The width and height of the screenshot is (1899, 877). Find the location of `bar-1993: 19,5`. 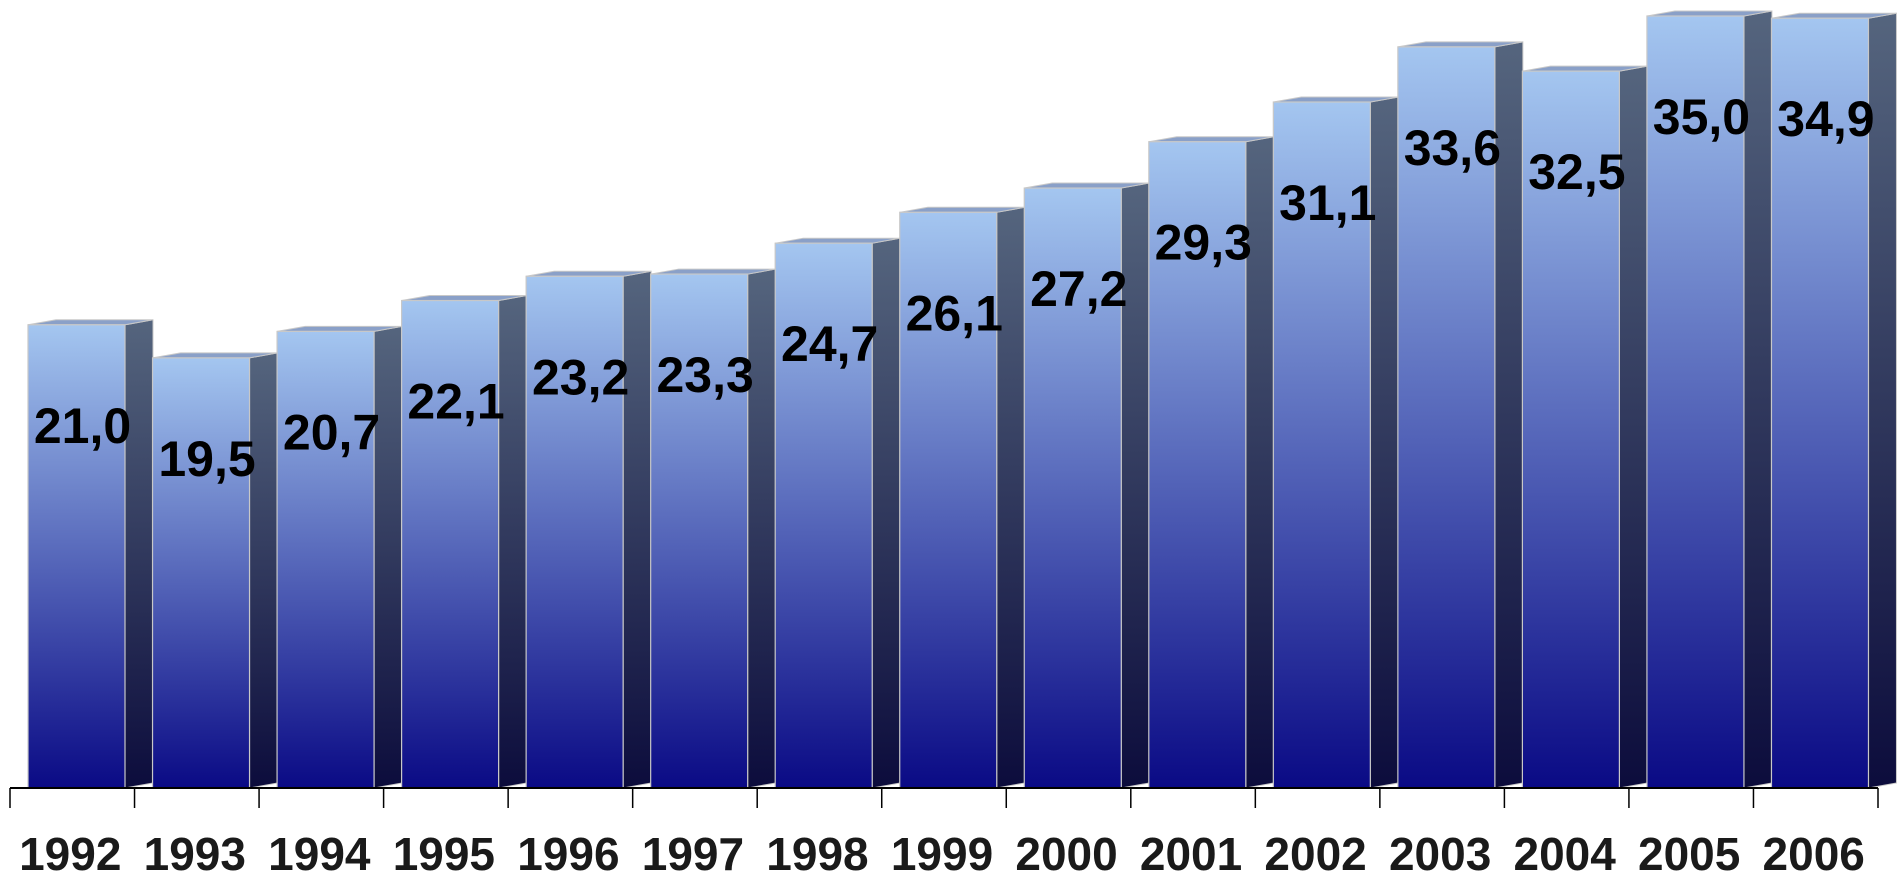

bar-1993: 19,5 is located at coordinates (215, 570).